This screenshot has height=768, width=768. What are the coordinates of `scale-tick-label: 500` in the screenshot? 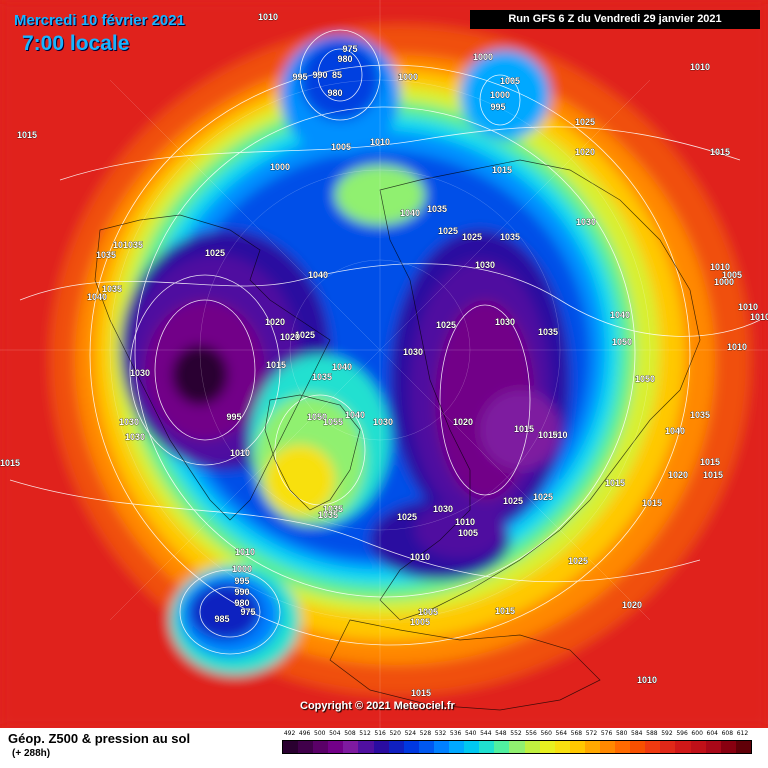 It's located at (320, 733).